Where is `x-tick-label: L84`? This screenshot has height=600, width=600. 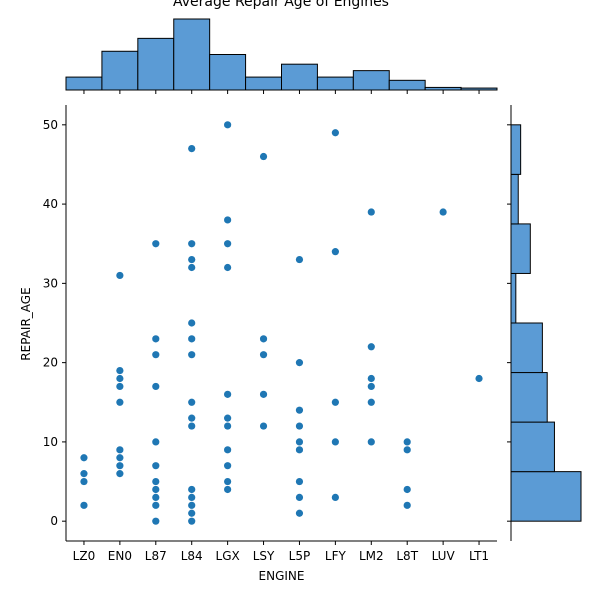 x-tick-label: L84 is located at coordinates (192, 556).